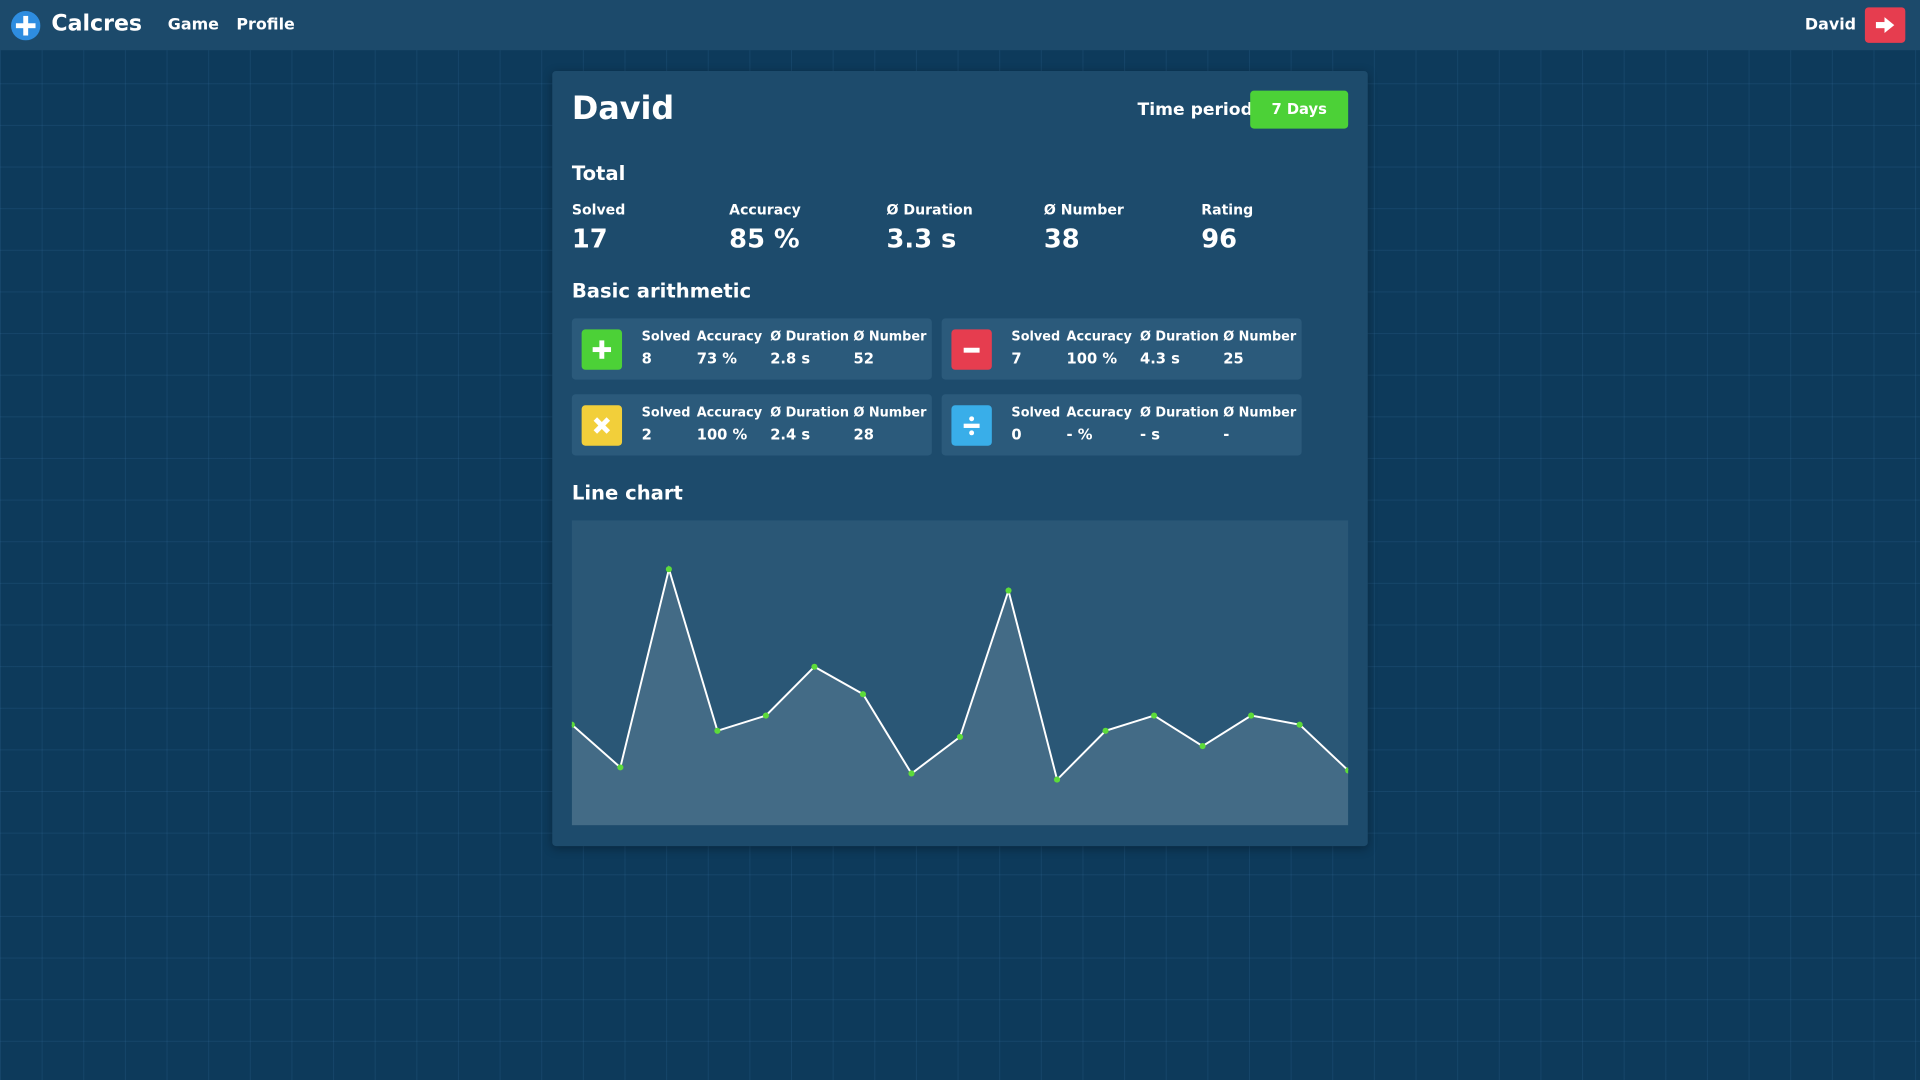  What do you see at coordinates (1299, 109) in the screenshot?
I see `time-period-button: 7 Days` at bounding box center [1299, 109].